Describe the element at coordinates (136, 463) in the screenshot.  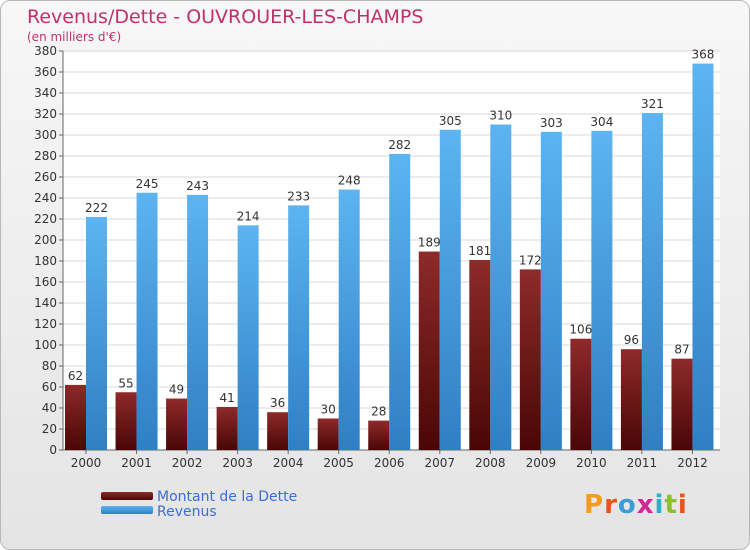
I see `x-tick-label: 2001` at that location.